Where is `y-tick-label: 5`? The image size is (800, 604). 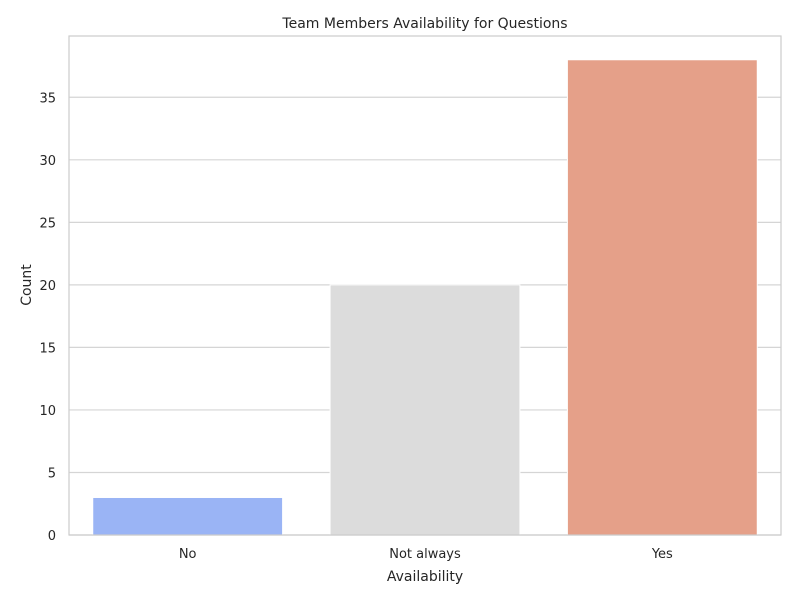
y-tick-label: 5 is located at coordinates (52, 473).